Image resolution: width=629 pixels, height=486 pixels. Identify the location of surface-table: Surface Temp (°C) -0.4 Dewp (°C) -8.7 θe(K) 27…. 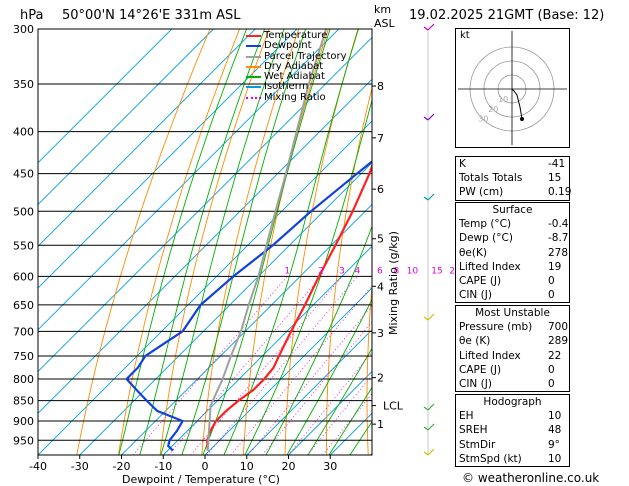
(512, 253).